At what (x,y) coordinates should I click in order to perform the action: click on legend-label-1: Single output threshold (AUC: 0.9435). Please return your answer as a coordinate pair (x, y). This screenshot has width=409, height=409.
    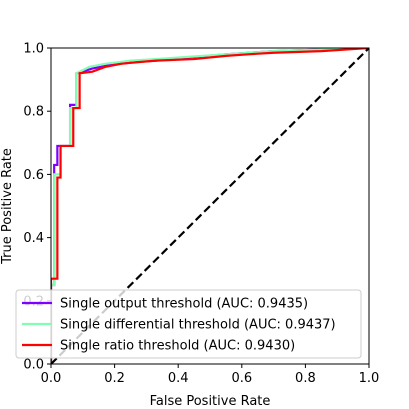
    Looking at the image, I should click on (184, 304).